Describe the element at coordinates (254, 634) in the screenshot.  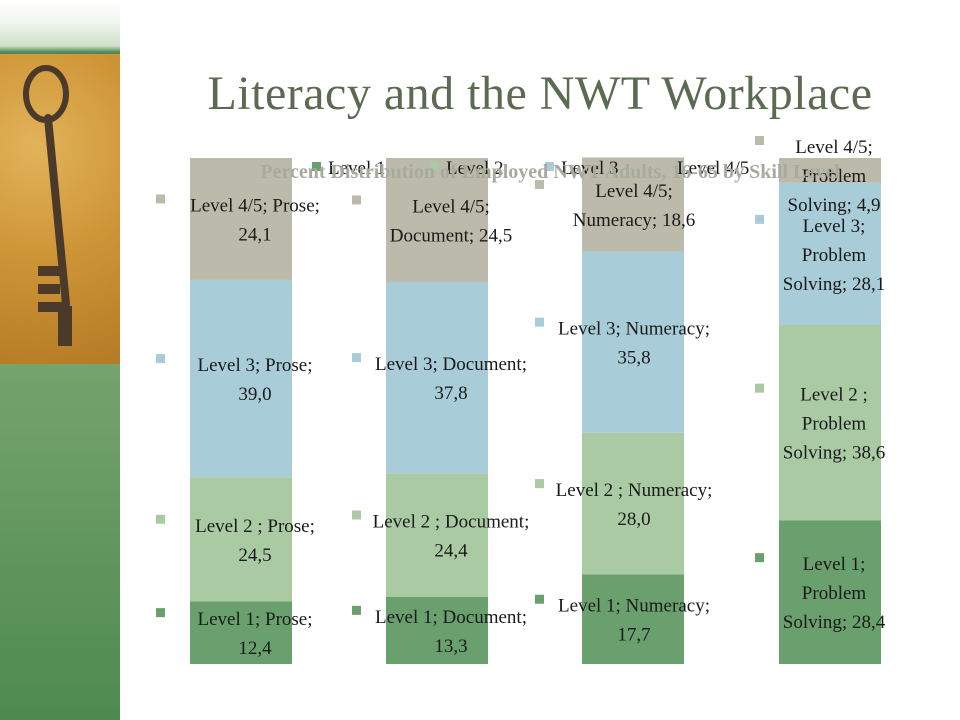
I see `svg-text:Level 1; Prose;12,4: Level 1; Prose; 12,4` at that location.